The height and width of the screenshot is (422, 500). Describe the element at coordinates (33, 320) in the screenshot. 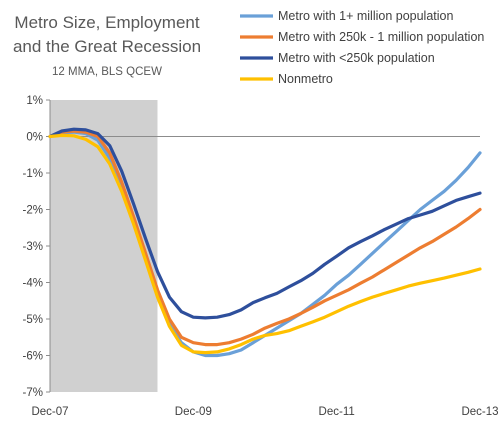

I see `y-tick-label: -5%` at that location.